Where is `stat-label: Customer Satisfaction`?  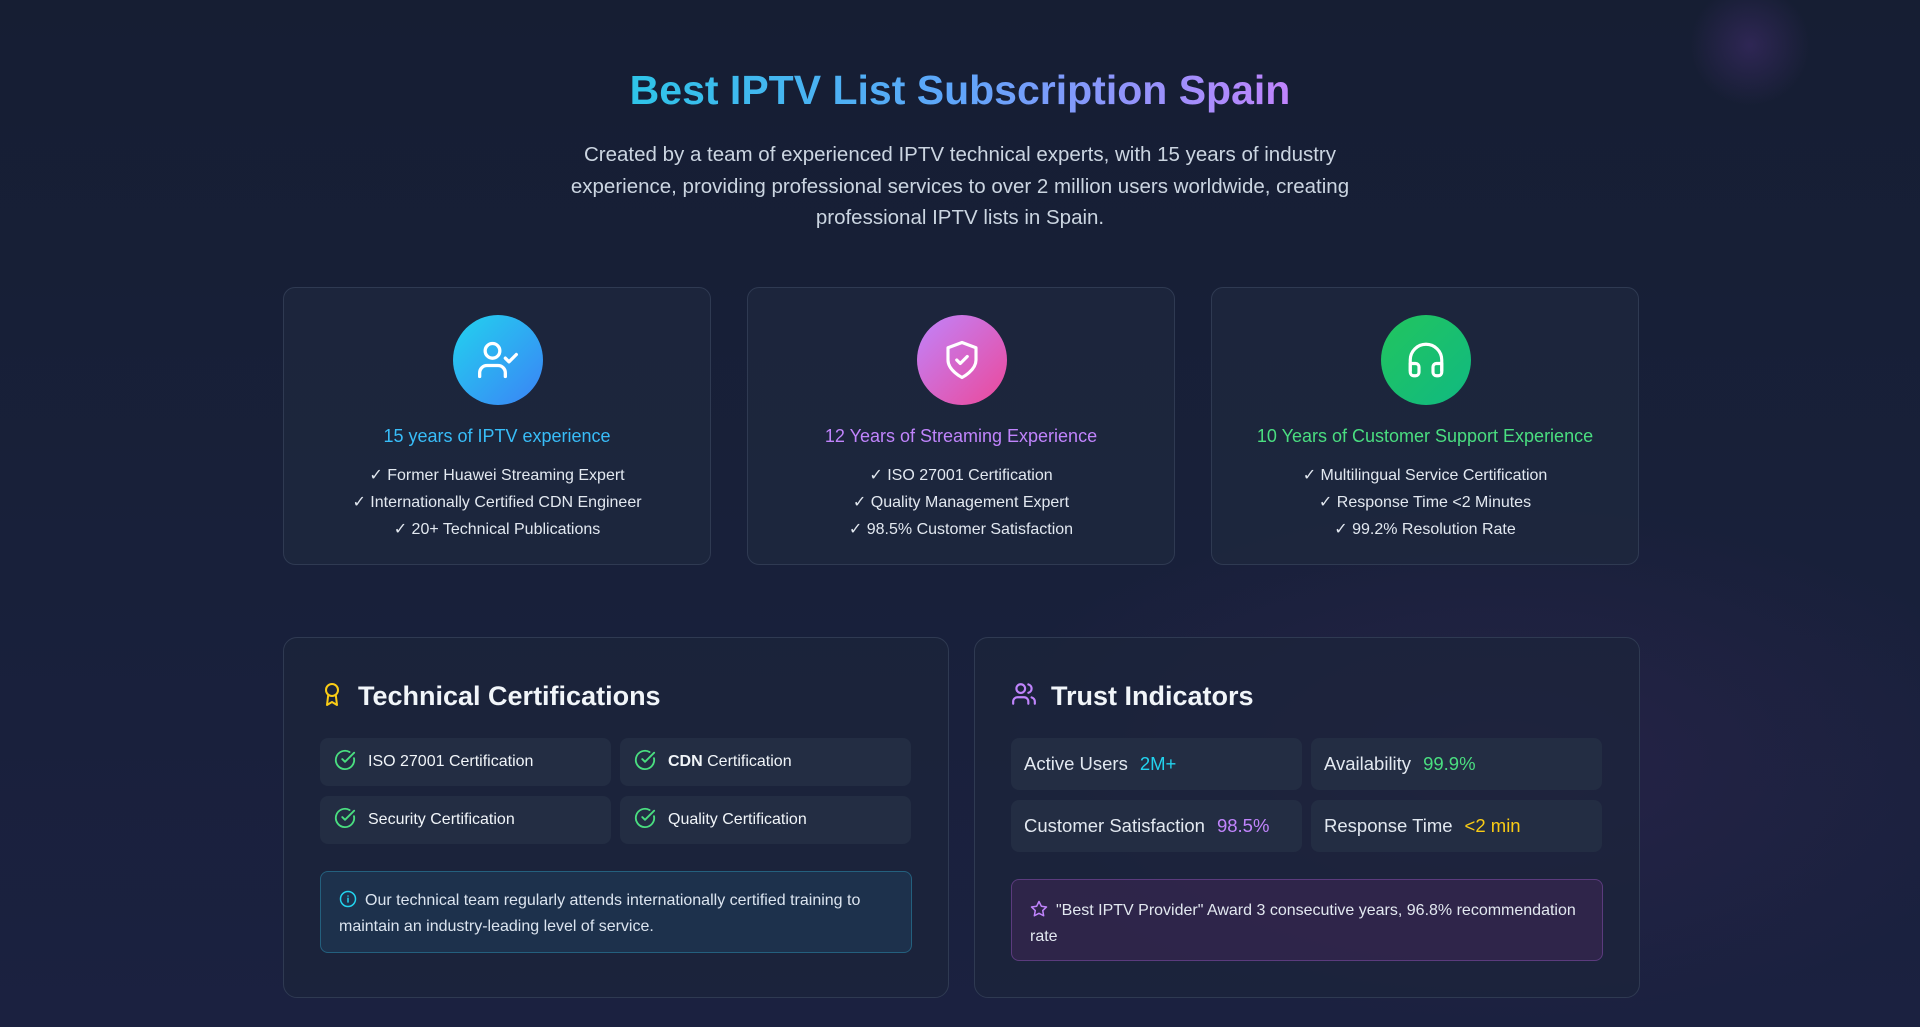 stat-label: Customer Satisfaction is located at coordinates (1114, 825).